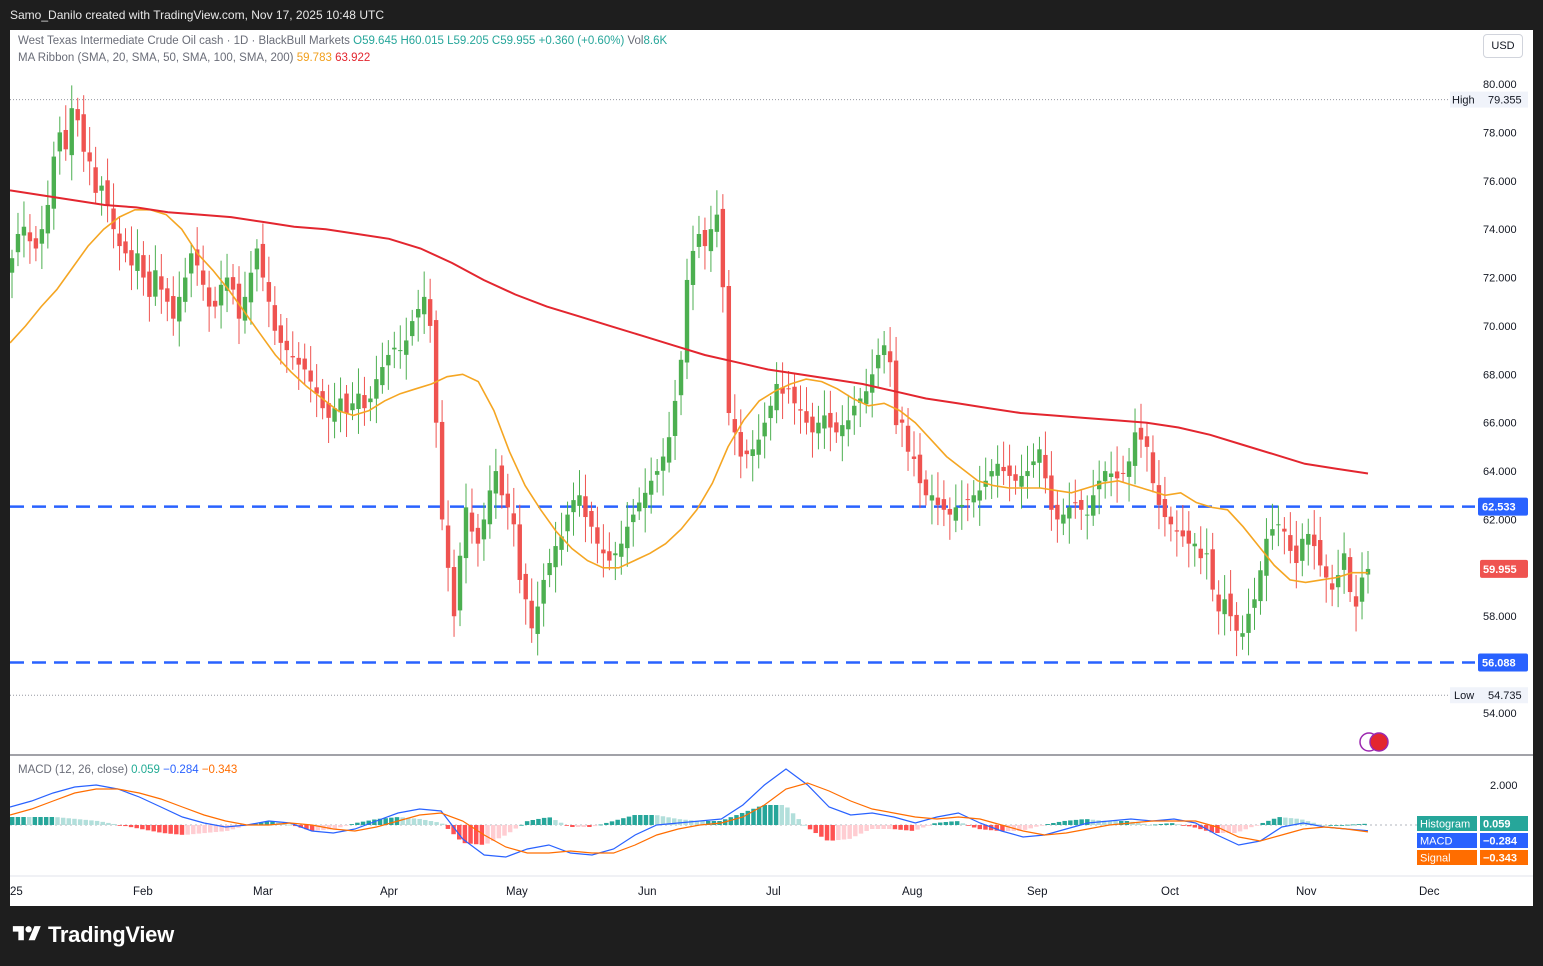 The width and height of the screenshot is (1543, 966). What do you see at coordinates (1500, 617) in the screenshot?
I see `y-tick-label: 58.000` at bounding box center [1500, 617].